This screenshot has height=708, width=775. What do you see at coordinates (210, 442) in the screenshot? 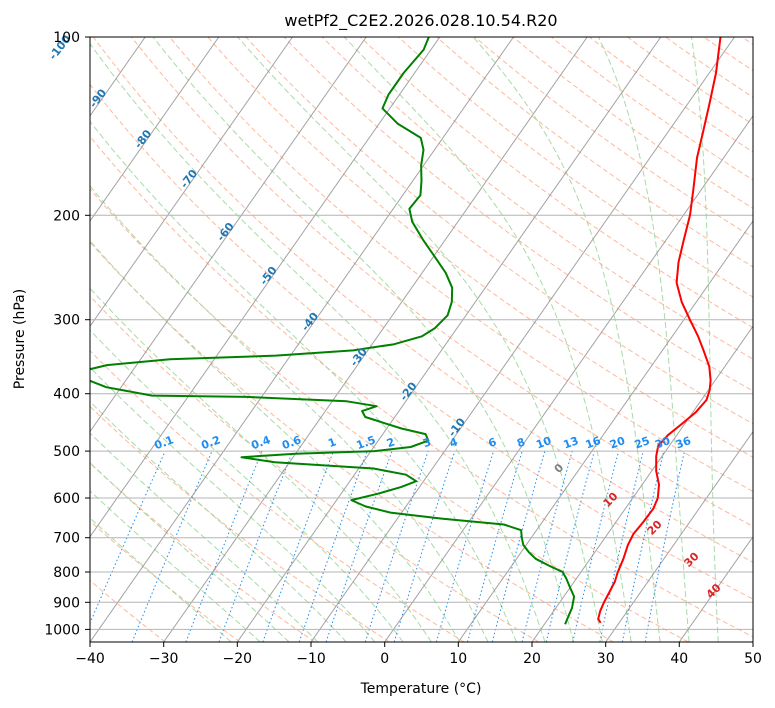
I see `mixing-ratio-label: 0.2` at bounding box center [210, 442].